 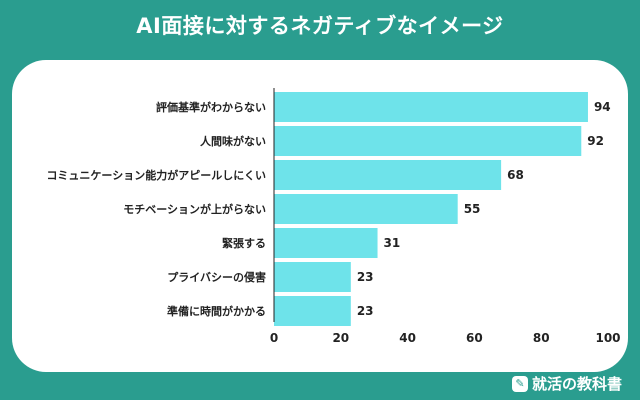 What do you see at coordinates (519, 383) in the screenshot?
I see `book-pen-icon: ✎` at bounding box center [519, 383].